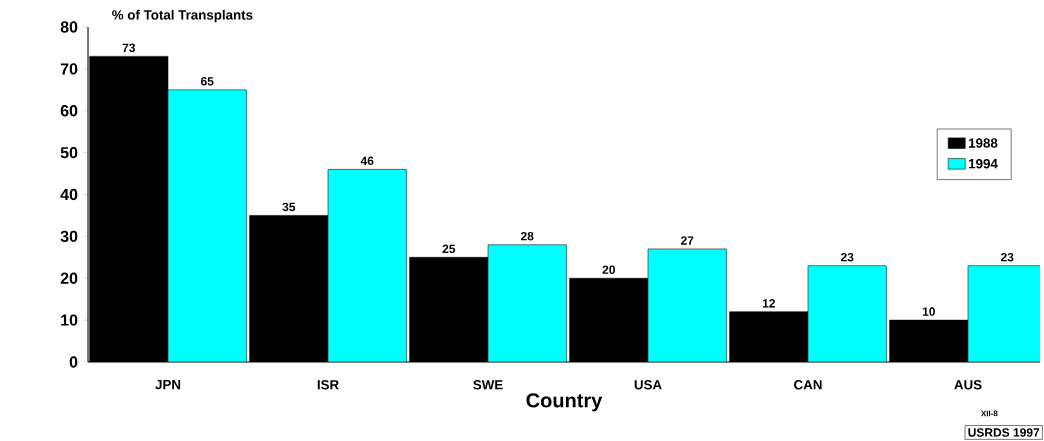 Image resolution: width=1044 pixels, height=441 pixels. I want to click on x-axis-title: Country, so click(564, 402).